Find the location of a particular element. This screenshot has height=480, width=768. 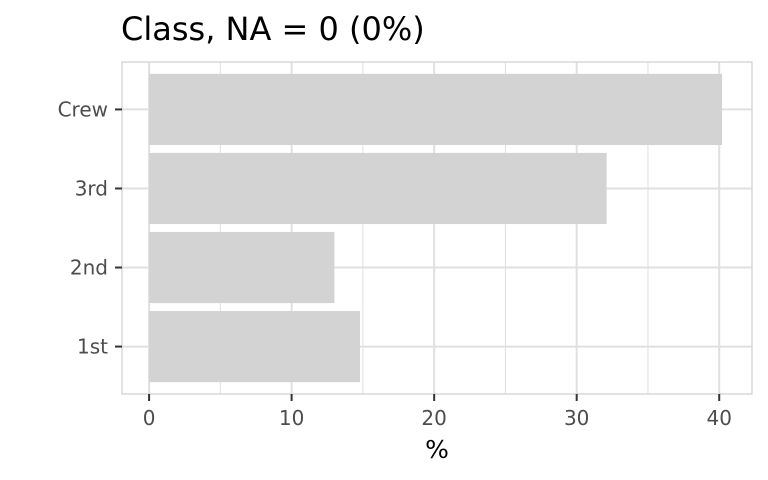

x-tick-label: 20 is located at coordinates (433, 418).